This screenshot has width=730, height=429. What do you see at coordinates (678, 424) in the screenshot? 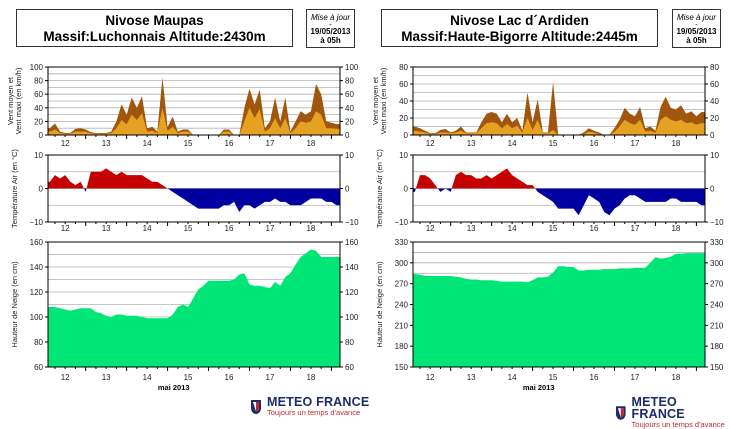
I see `logo-slogan: Toujours un temps d'avance` at bounding box center [678, 424].